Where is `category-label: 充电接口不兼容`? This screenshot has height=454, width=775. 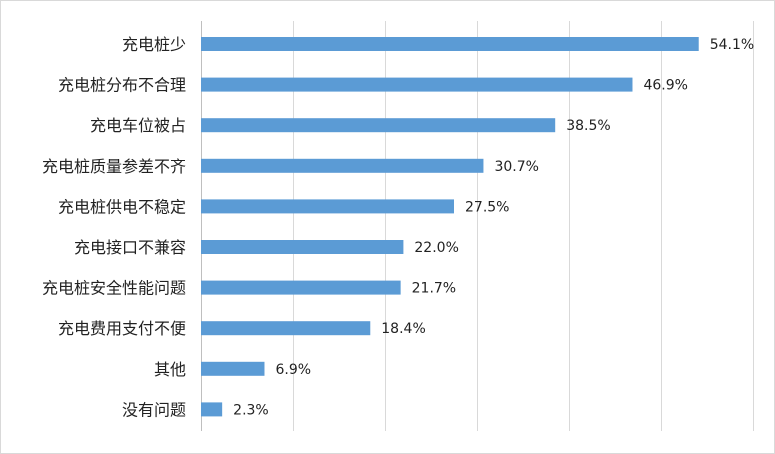 category-label: 充电接口不兼容 is located at coordinates (130, 247).